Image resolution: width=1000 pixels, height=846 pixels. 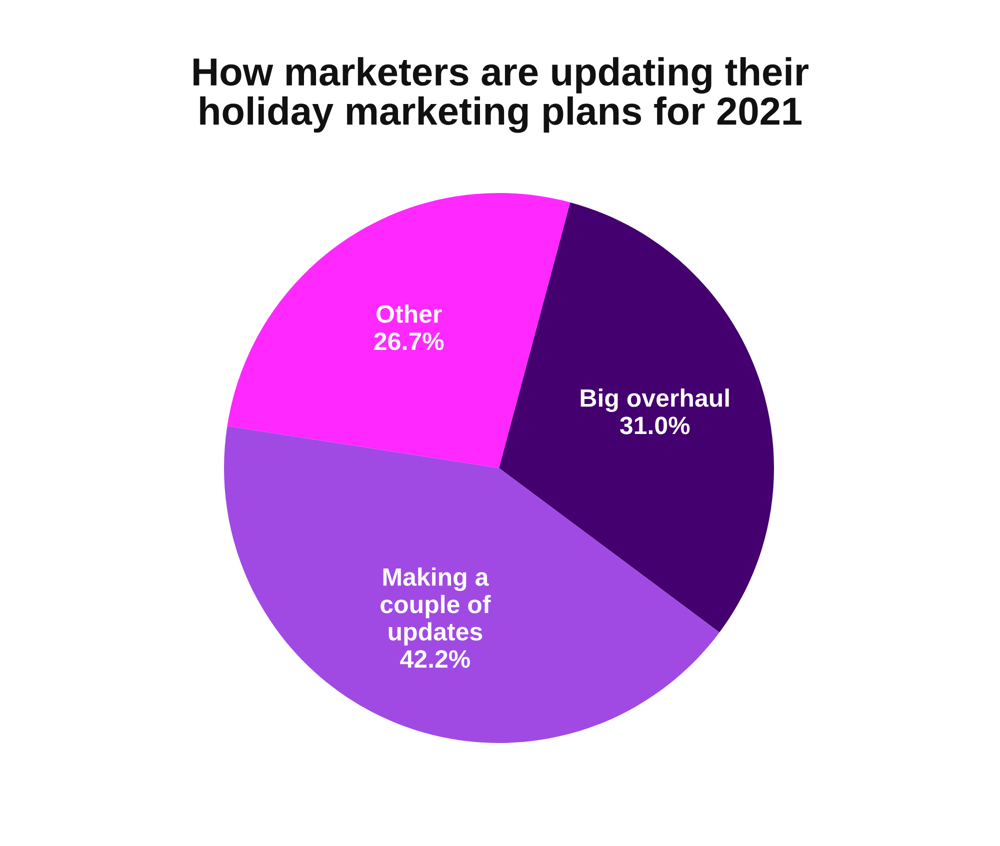 What do you see at coordinates (654, 400) in the screenshot?
I see `slice-label: Big overhaul` at bounding box center [654, 400].